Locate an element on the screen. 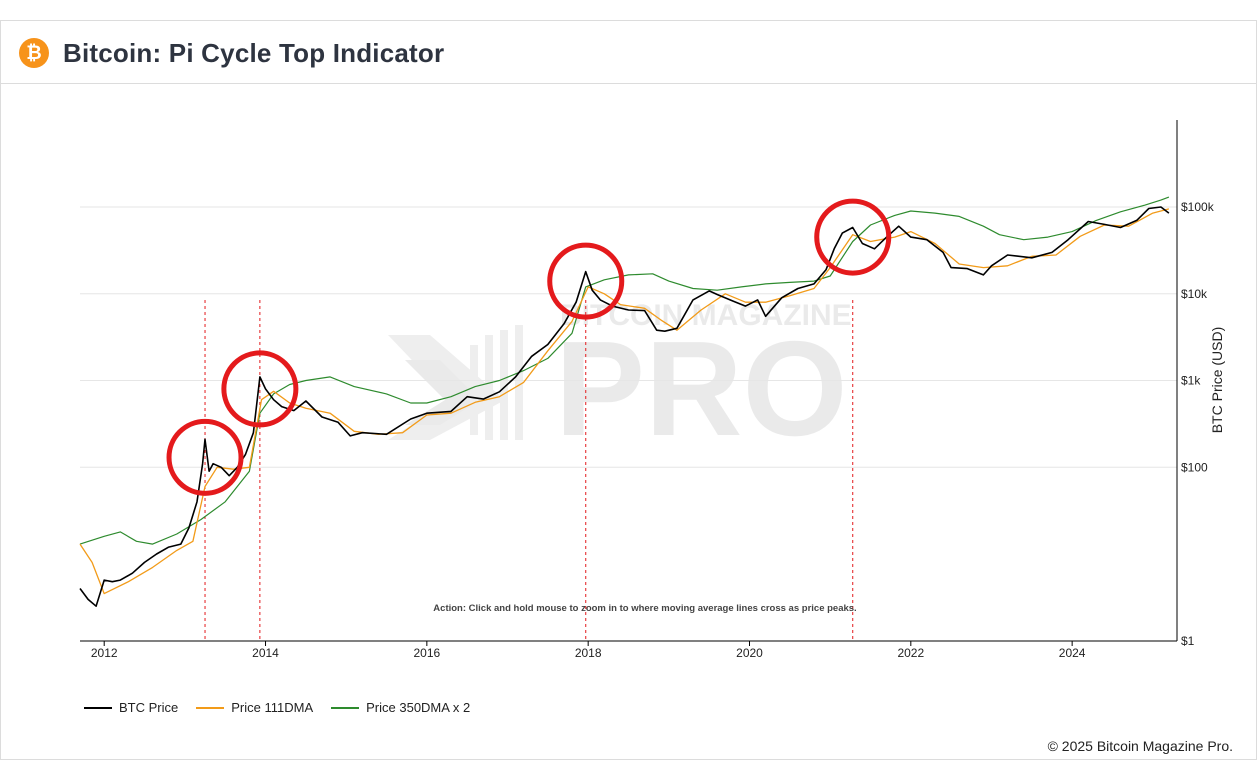 The width and height of the screenshot is (1260, 763). legend-swatch-btc-price is located at coordinates (98, 707).